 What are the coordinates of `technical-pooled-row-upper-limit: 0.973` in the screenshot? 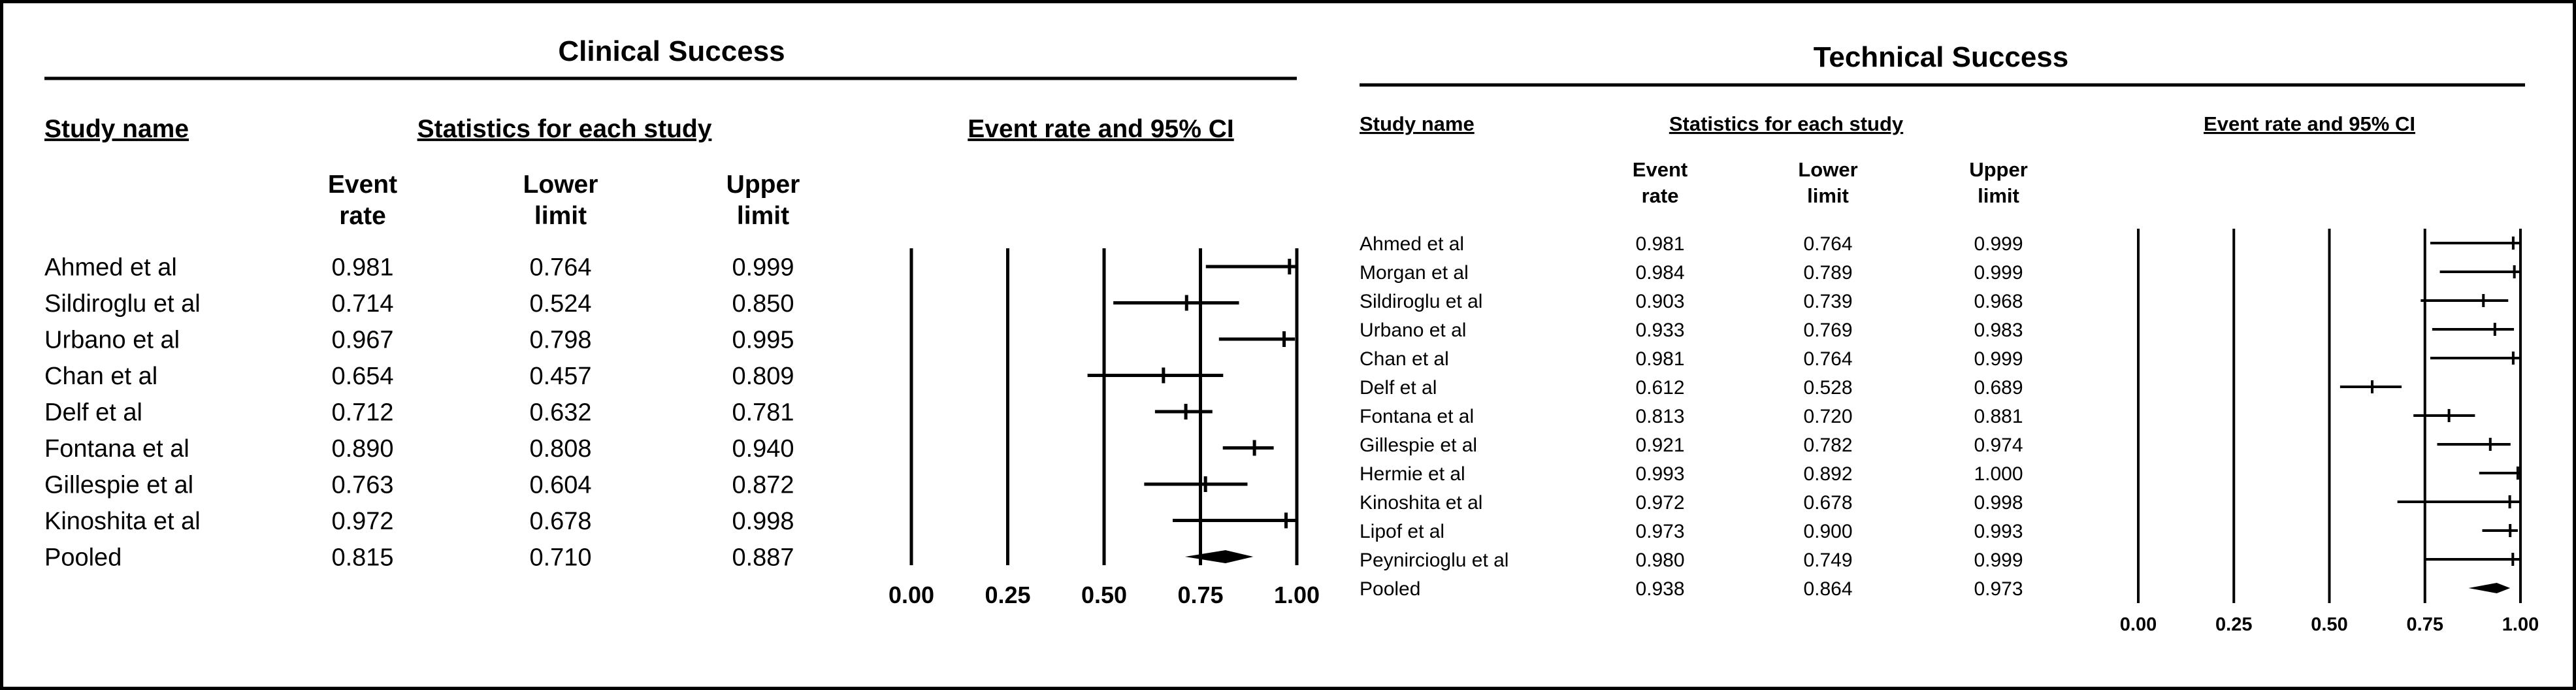 It's located at (1998, 589).